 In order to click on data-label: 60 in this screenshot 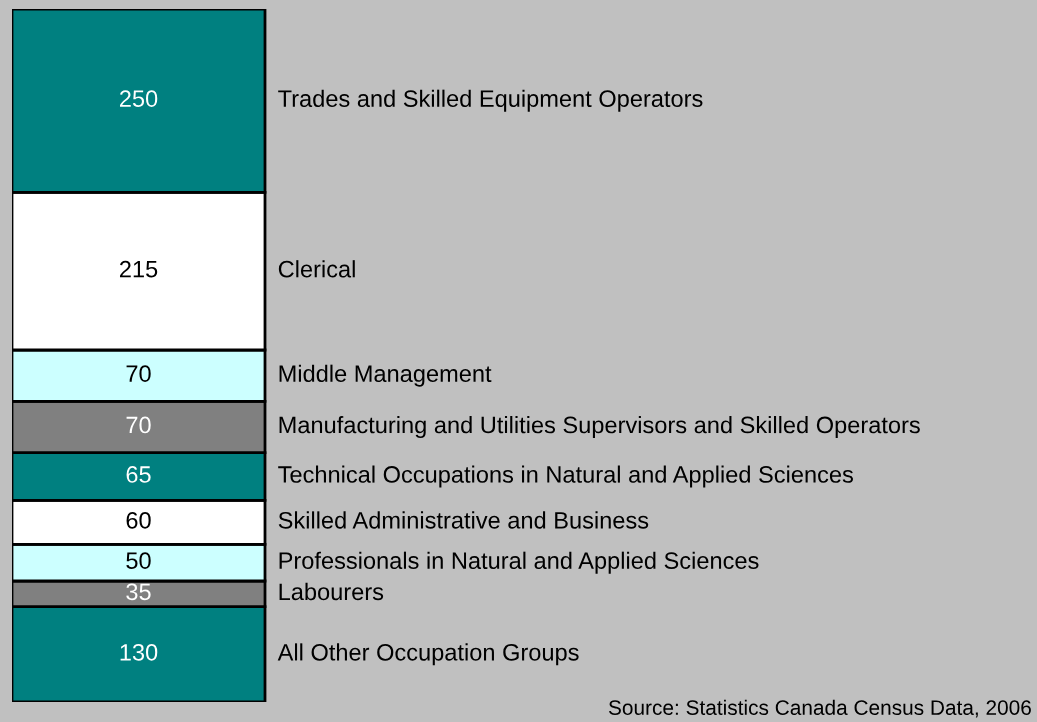, I will do `click(138, 520)`.